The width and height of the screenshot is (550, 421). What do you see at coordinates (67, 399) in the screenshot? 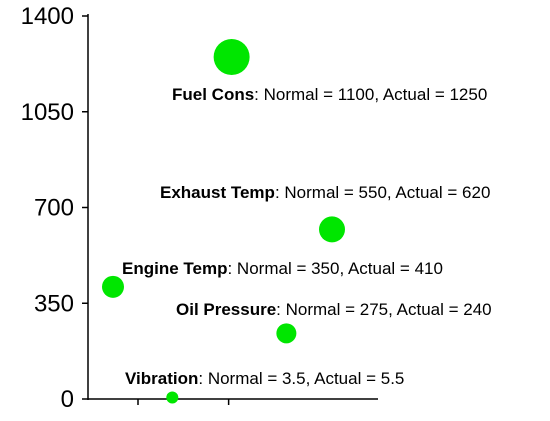
I see `y-tick-label: 0` at bounding box center [67, 399].